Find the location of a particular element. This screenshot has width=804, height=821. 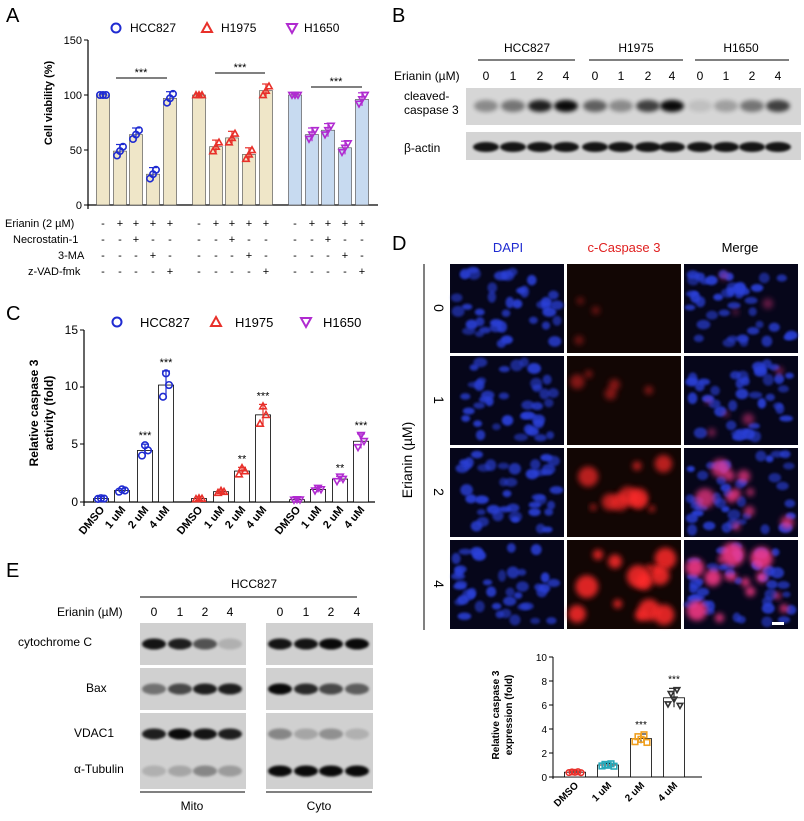

row-label-zvad: z-VAD-fmk is located at coordinates (54, 272).